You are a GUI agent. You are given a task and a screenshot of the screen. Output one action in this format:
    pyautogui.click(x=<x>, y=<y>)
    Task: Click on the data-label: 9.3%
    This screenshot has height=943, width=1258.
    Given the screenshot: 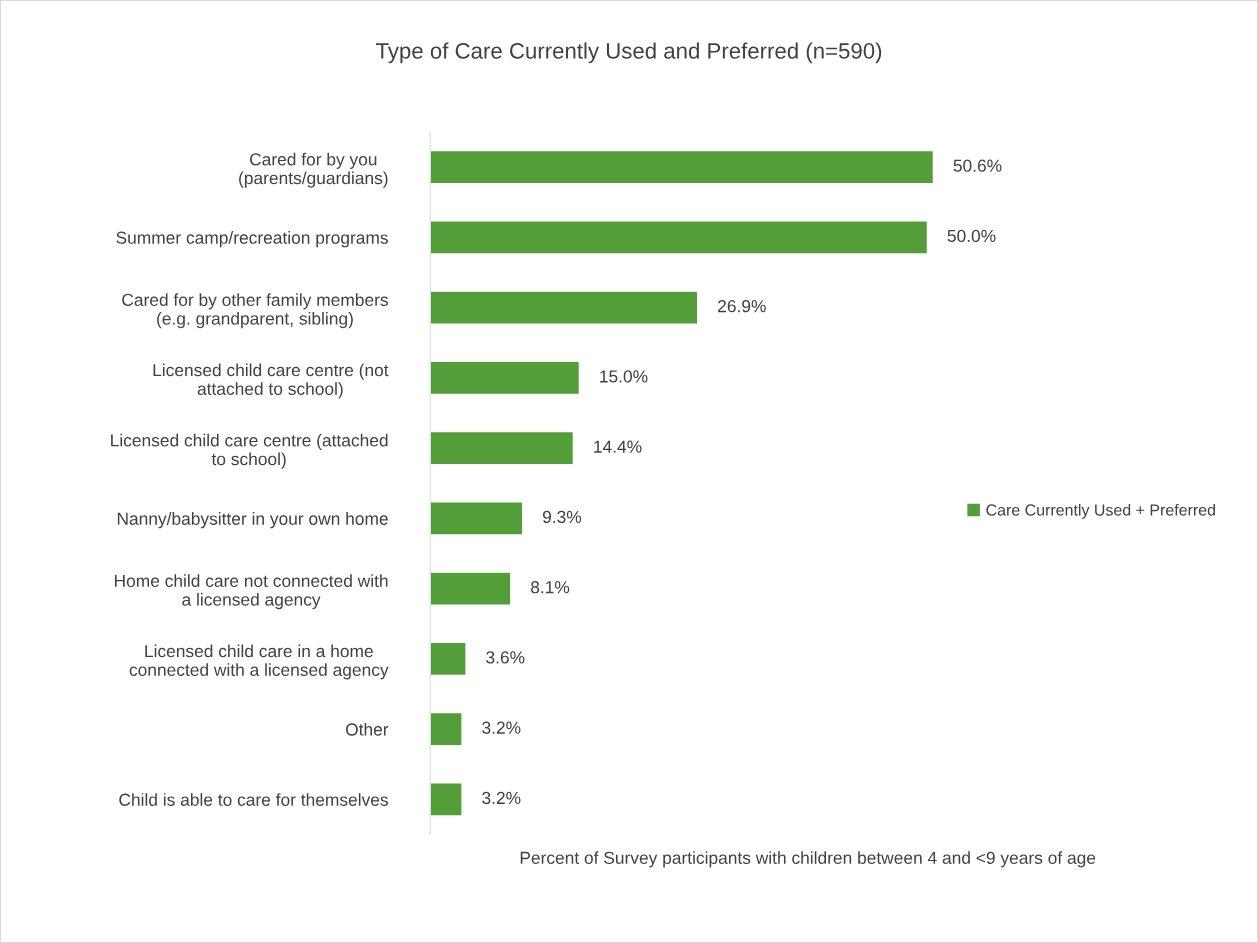 What is the action you would take?
    pyautogui.click(x=562, y=517)
    